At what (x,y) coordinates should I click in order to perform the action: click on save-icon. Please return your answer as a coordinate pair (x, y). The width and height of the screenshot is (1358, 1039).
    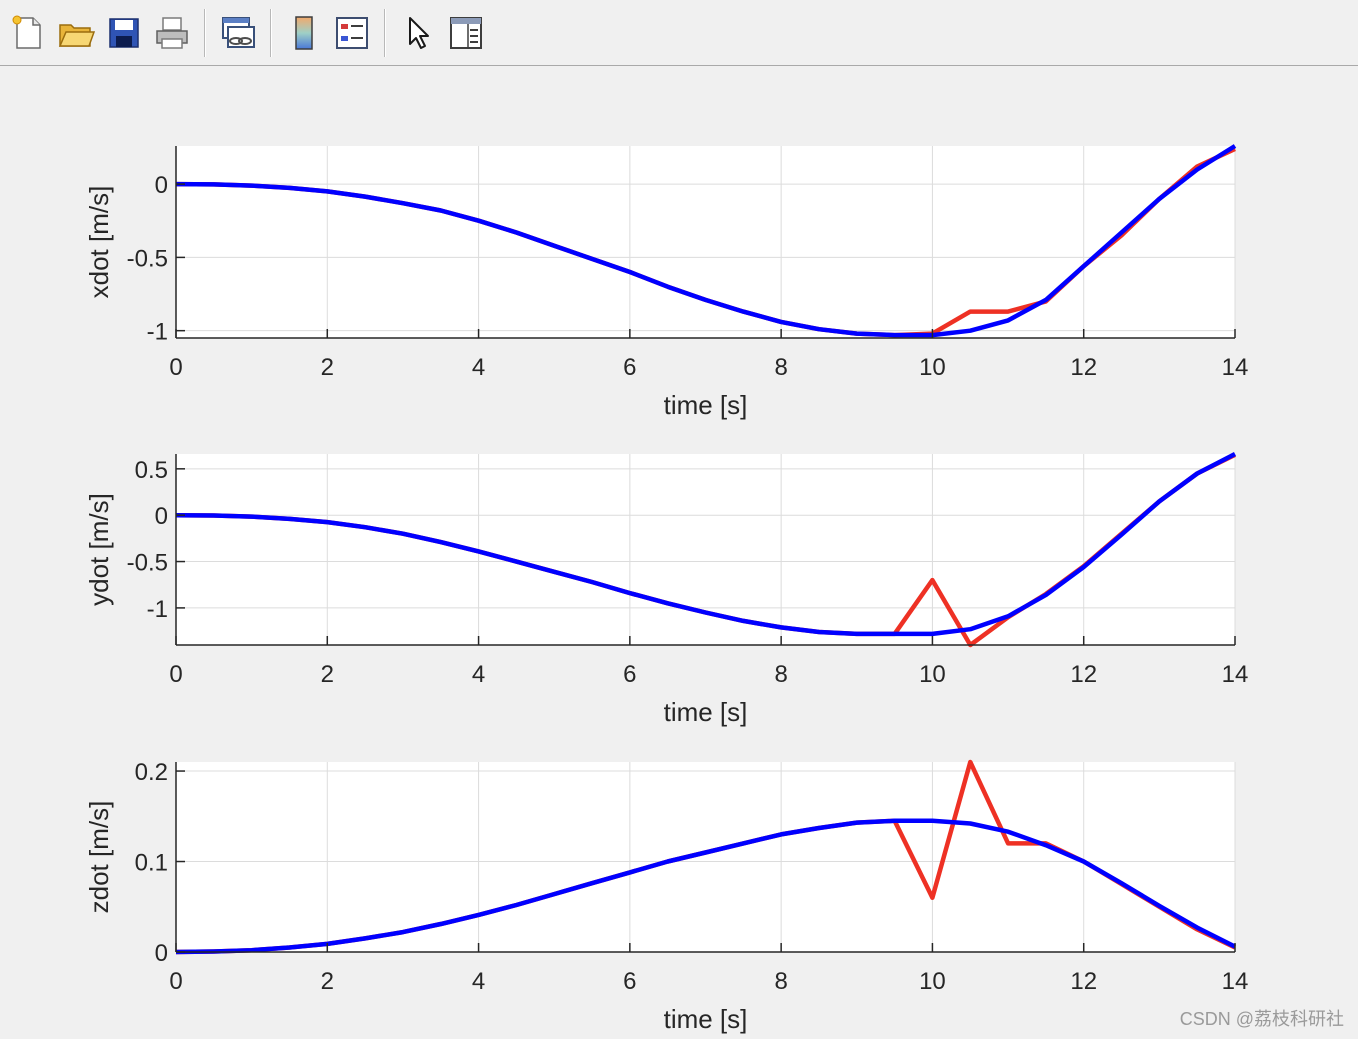
    Looking at the image, I should click on (124, 32).